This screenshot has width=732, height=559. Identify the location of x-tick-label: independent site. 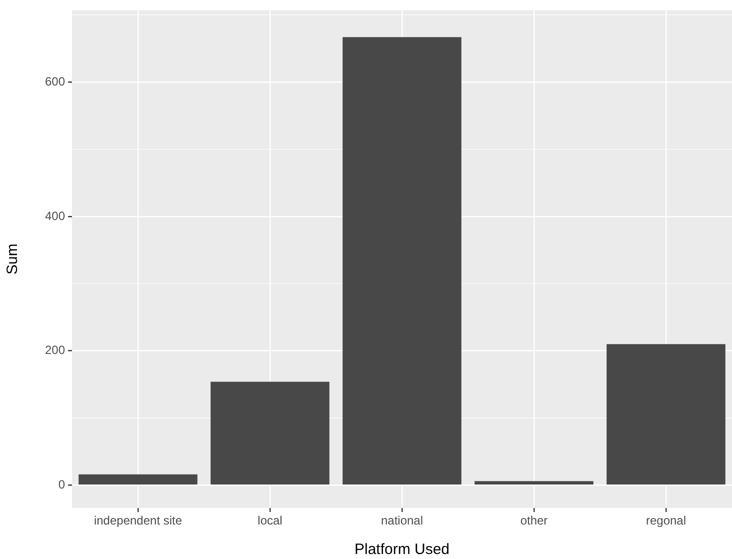
(138, 521).